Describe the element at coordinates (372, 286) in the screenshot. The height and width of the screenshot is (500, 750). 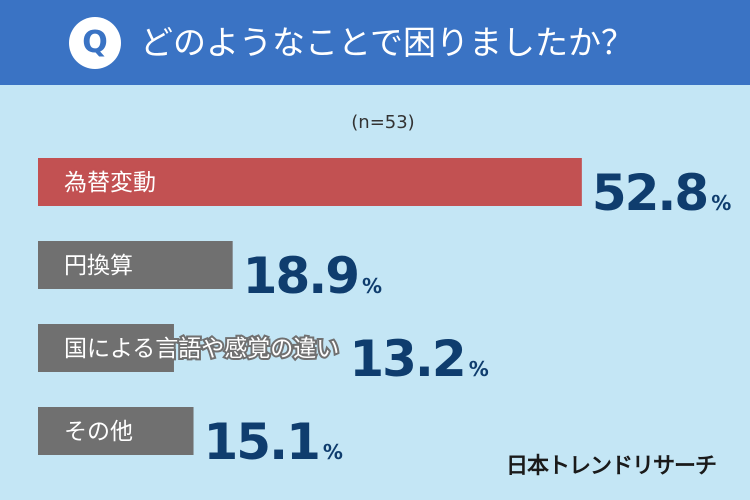
I see `bar-unit-2: %` at that location.